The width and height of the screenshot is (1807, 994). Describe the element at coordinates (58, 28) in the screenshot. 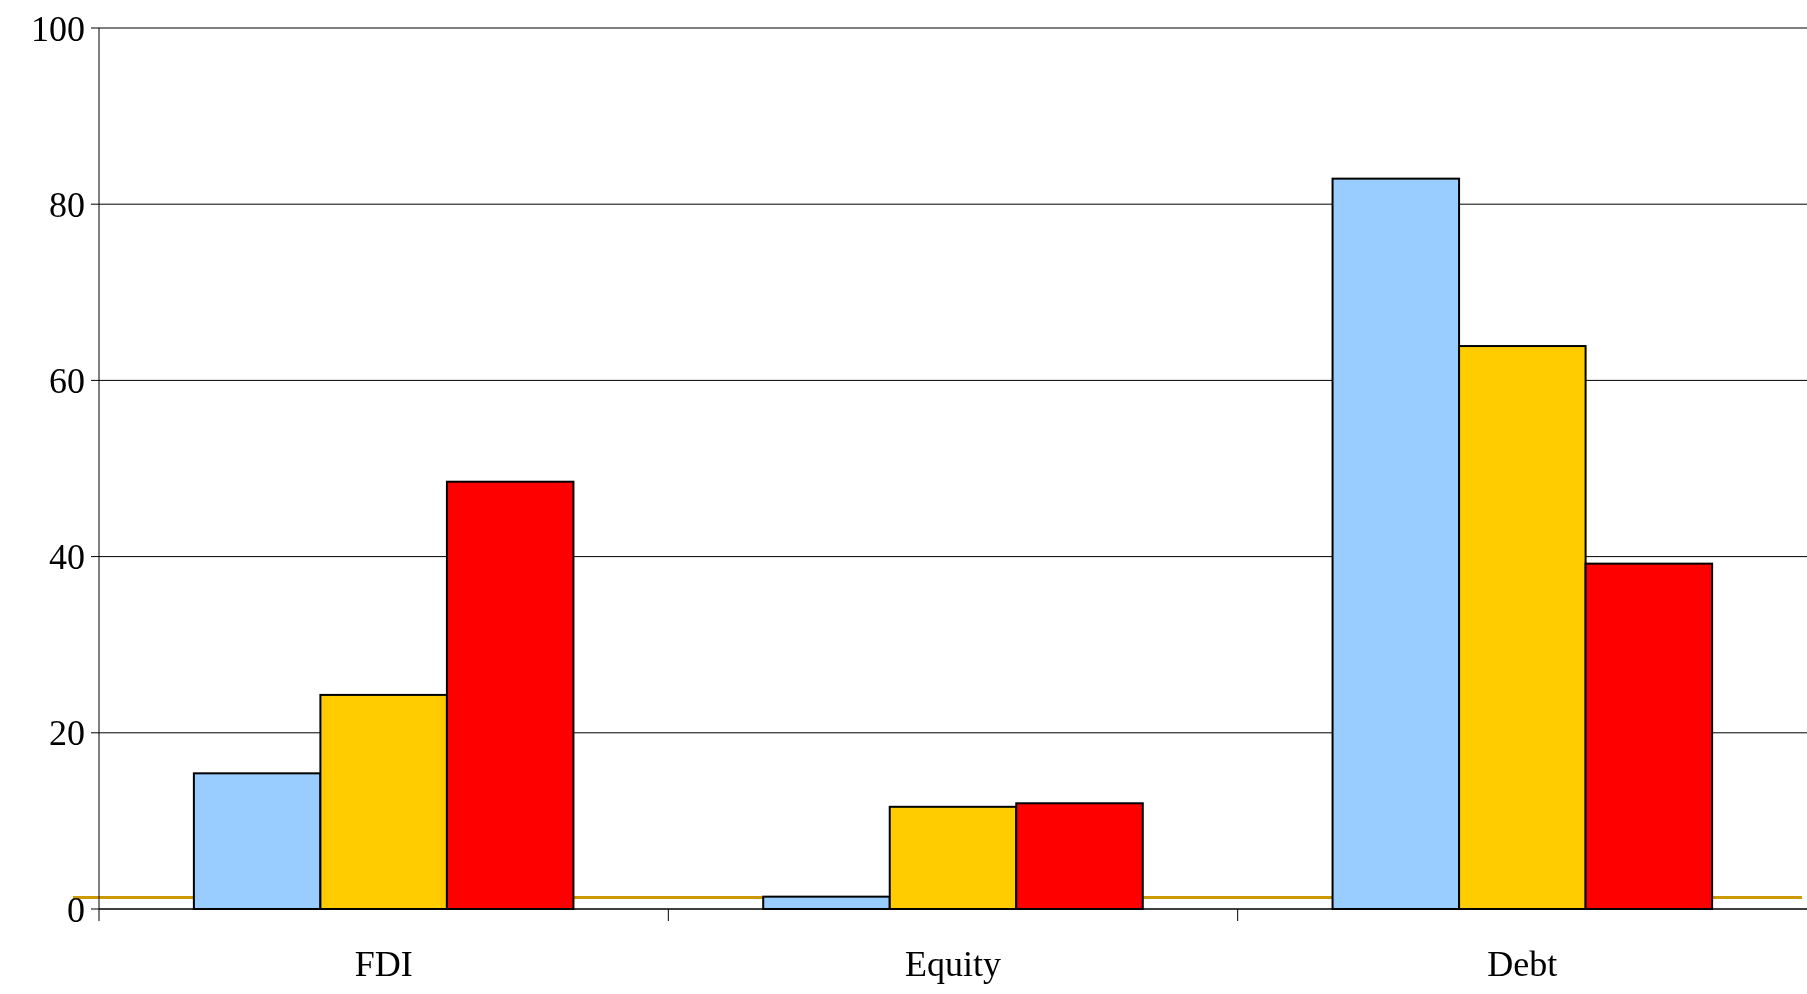

I see `y-tick-label: 100` at that location.